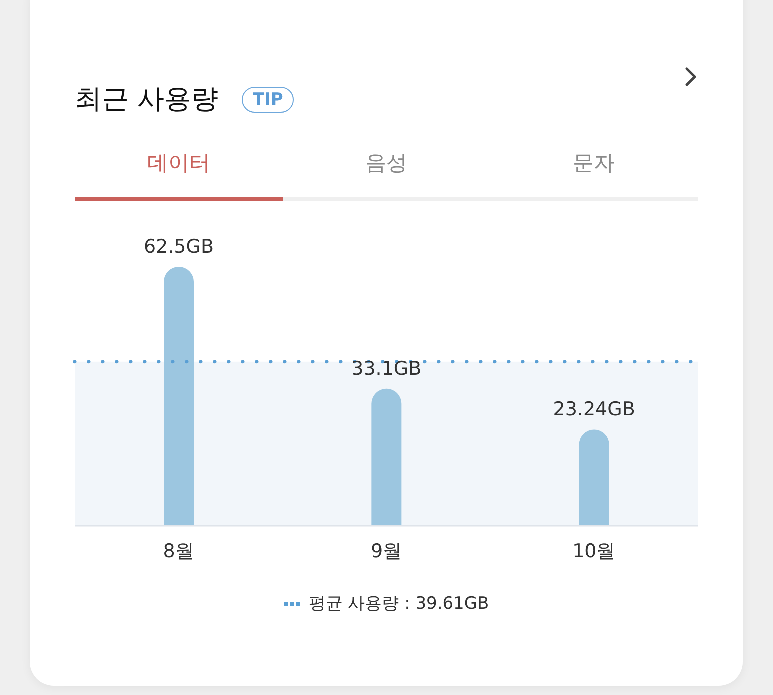 The height and width of the screenshot is (695, 773). Describe the element at coordinates (178, 551) in the screenshot. I see `x-tick-label: 8월` at that location.